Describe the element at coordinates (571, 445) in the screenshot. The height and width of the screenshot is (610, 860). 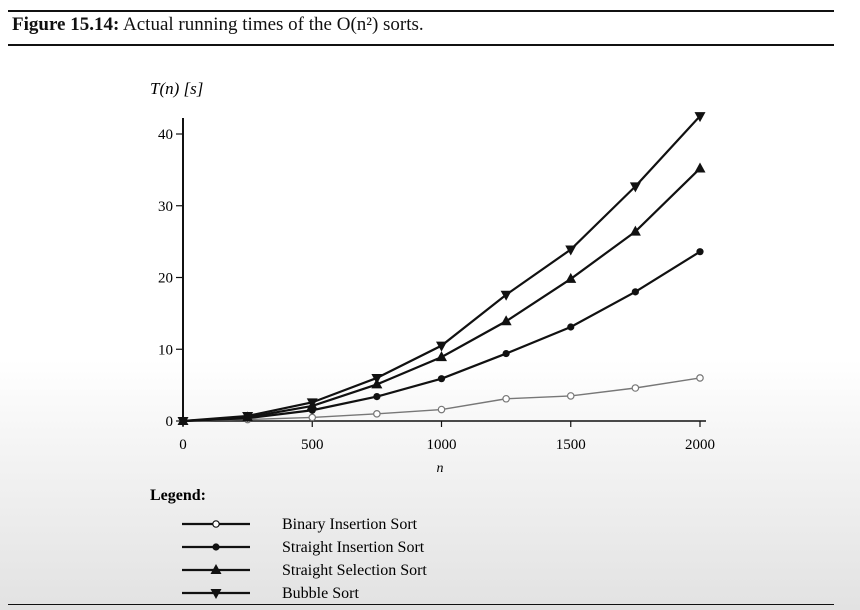
I see `x-tick-label: 1500` at that location.